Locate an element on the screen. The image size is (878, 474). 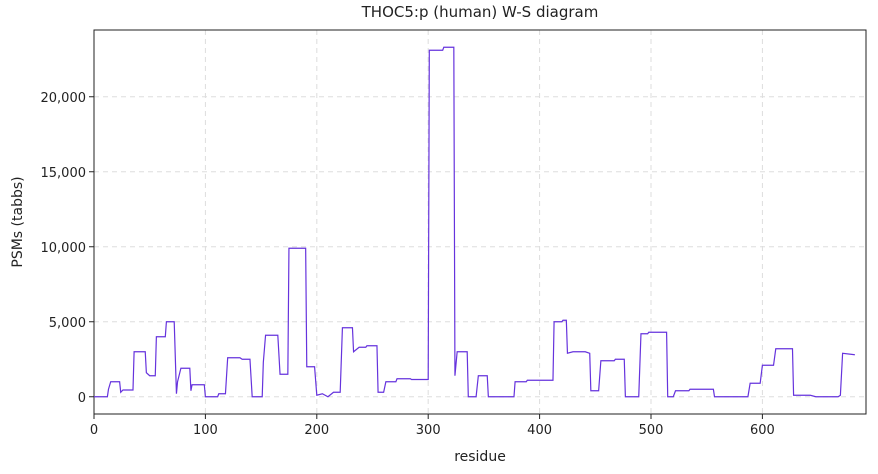
chart-title: THOC5:p (human) W-S diagram is located at coordinates (480, 12).